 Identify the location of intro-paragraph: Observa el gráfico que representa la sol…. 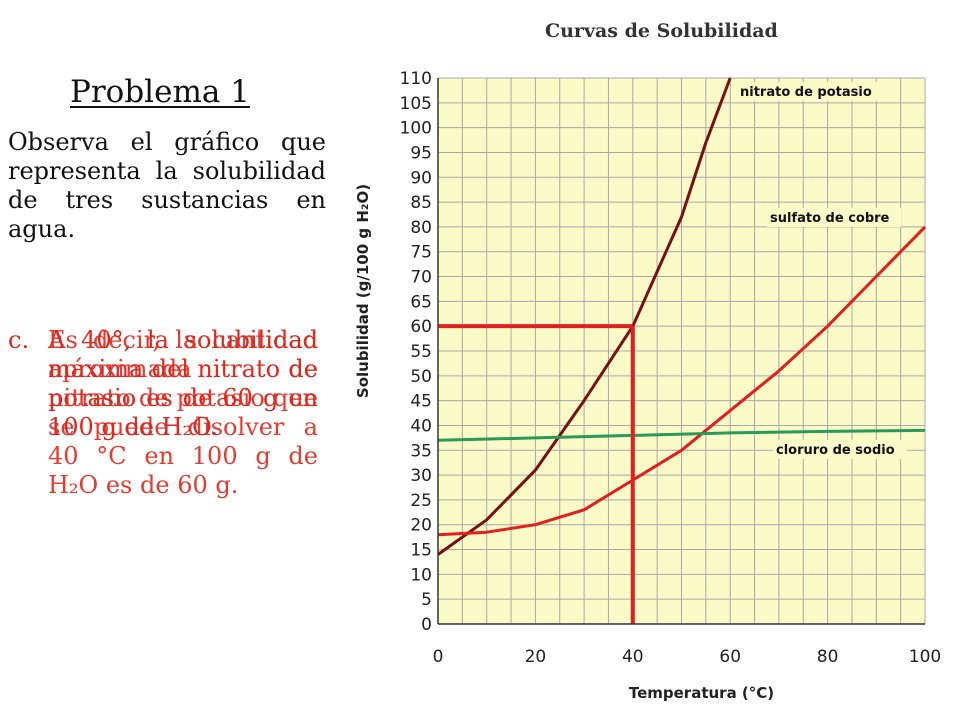
(167, 185).